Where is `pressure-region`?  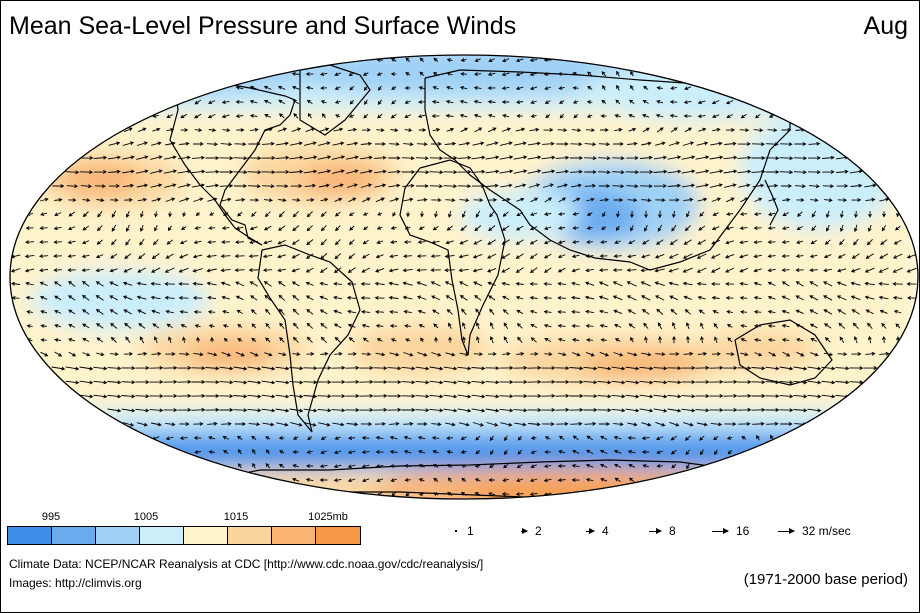
pressure-region is located at coordinates (340, 180).